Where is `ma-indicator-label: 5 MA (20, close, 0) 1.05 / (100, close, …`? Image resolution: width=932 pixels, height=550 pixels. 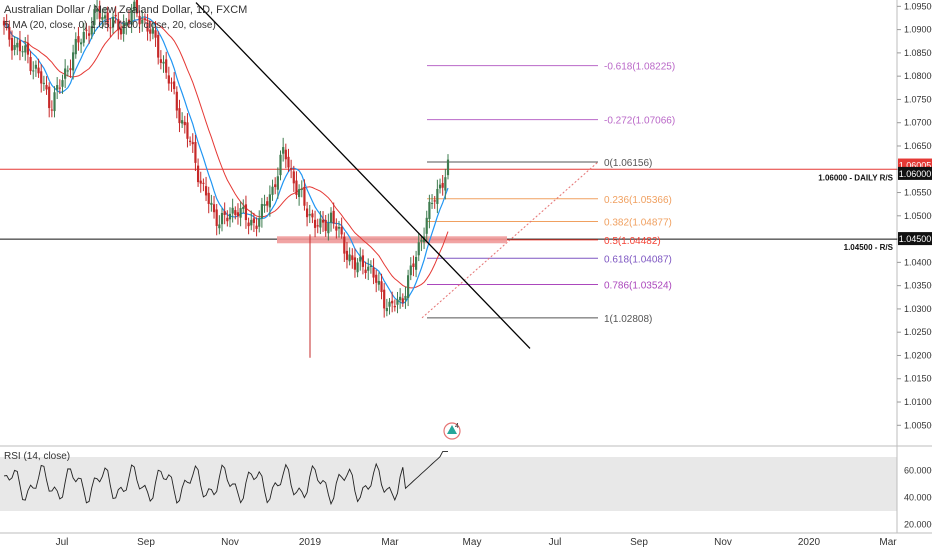
ma-indicator-label: 5 MA (20, close, 0) 1.05 / (100, close, … is located at coordinates (110, 25).